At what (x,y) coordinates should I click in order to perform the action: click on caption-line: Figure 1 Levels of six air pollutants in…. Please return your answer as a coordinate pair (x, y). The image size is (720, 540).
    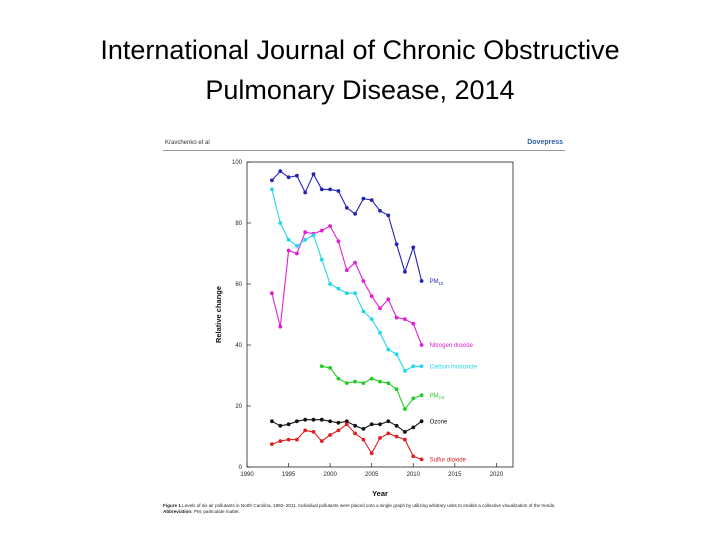
    Looking at the image, I should click on (365, 506).